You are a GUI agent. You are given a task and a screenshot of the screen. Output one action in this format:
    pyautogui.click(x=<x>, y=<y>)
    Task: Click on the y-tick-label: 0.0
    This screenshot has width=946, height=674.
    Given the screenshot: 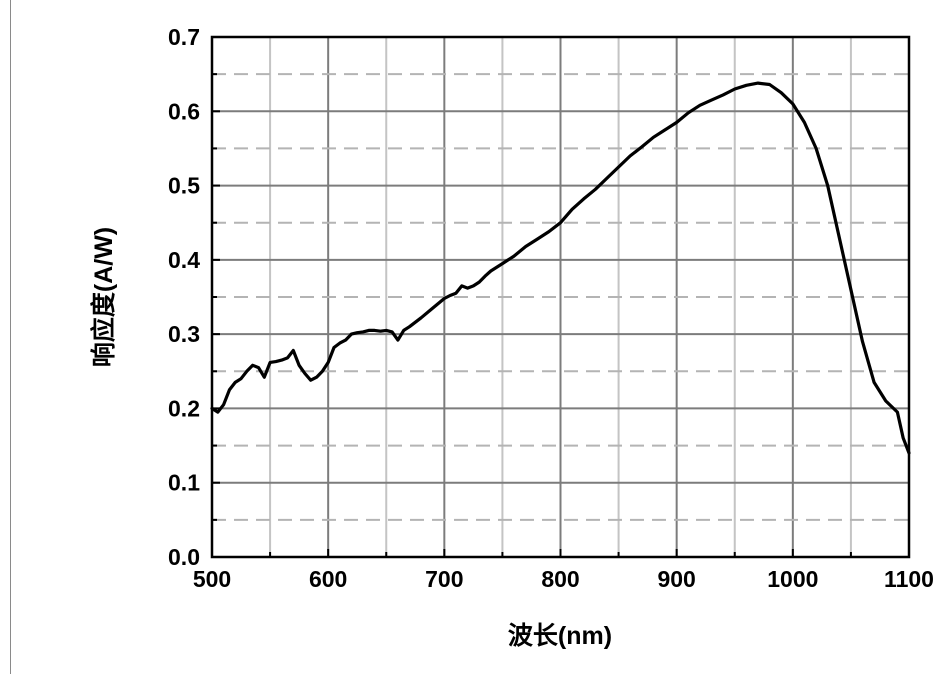 What is the action you would take?
    pyautogui.click(x=184, y=557)
    